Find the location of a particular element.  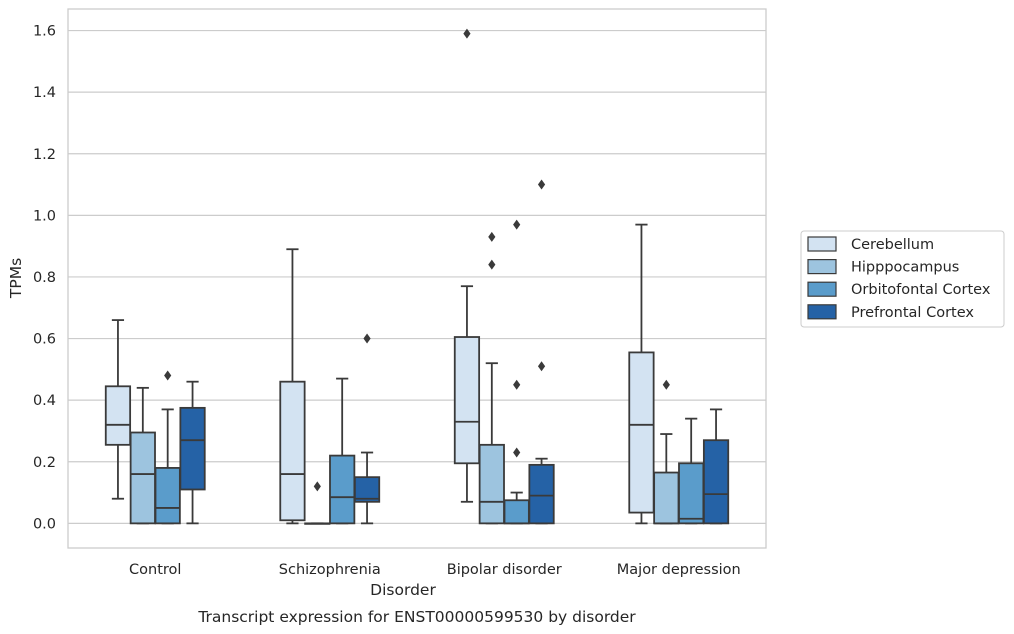

x-axis-label: Disorder is located at coordinates (403, 590).